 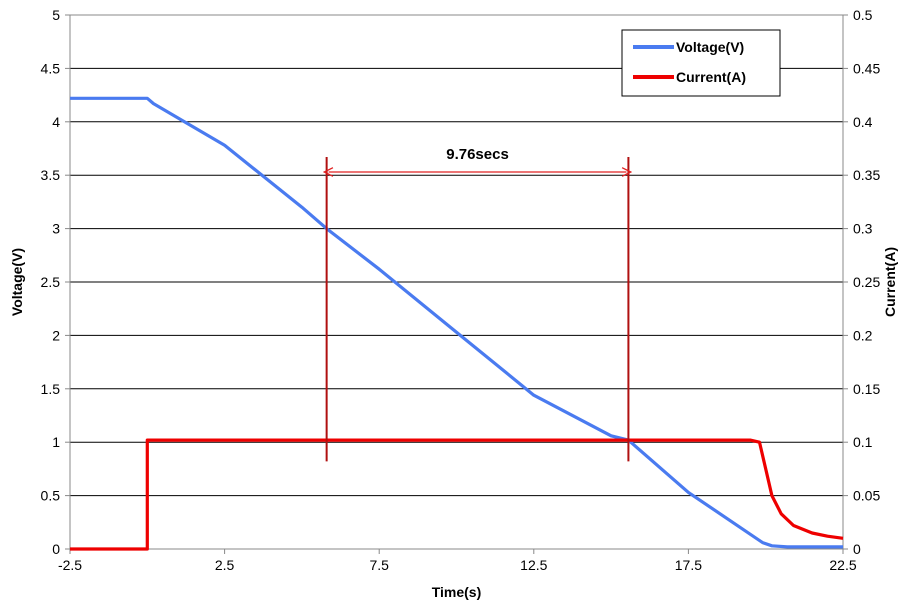 What do you see at coordinates (857, 549) in the screenshot?
I see `y2-tick-label: 0` at bounding box center [857, 549].